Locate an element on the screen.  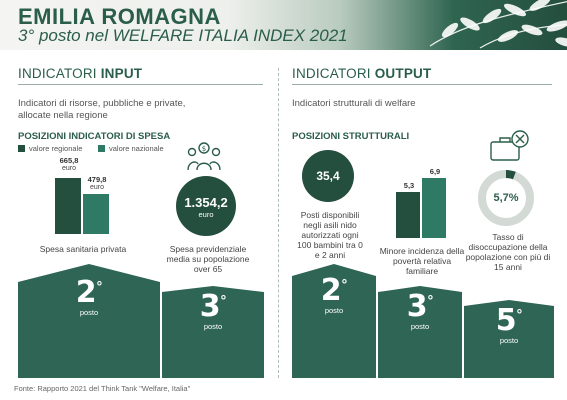
rank-sanitaria: 2° posto is located at coordinates (89, 296).